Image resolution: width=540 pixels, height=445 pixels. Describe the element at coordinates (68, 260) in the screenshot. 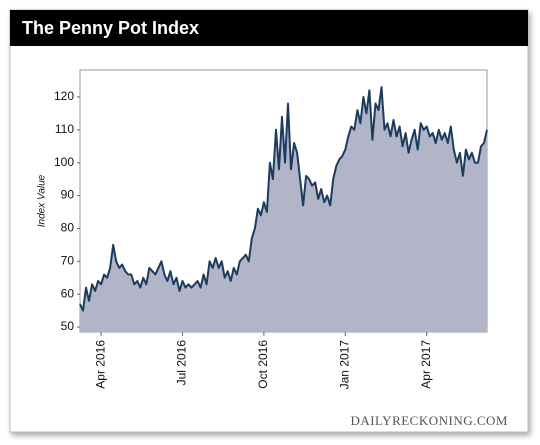

I see `y-tick-label: 70` at that location.